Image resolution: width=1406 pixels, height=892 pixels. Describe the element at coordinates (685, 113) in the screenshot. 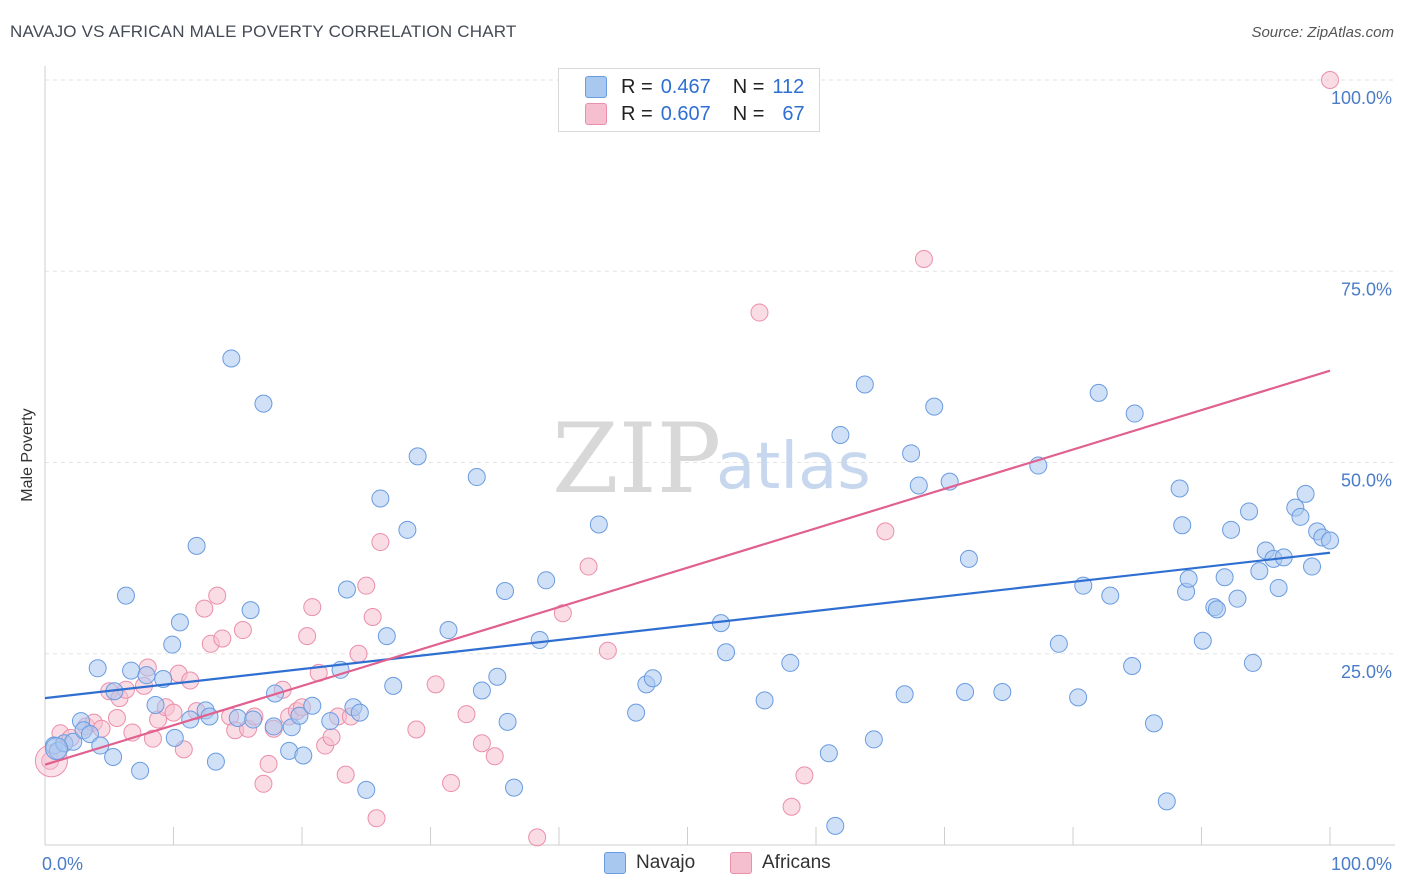

I see `africans-r-value: 0.607` at that location.